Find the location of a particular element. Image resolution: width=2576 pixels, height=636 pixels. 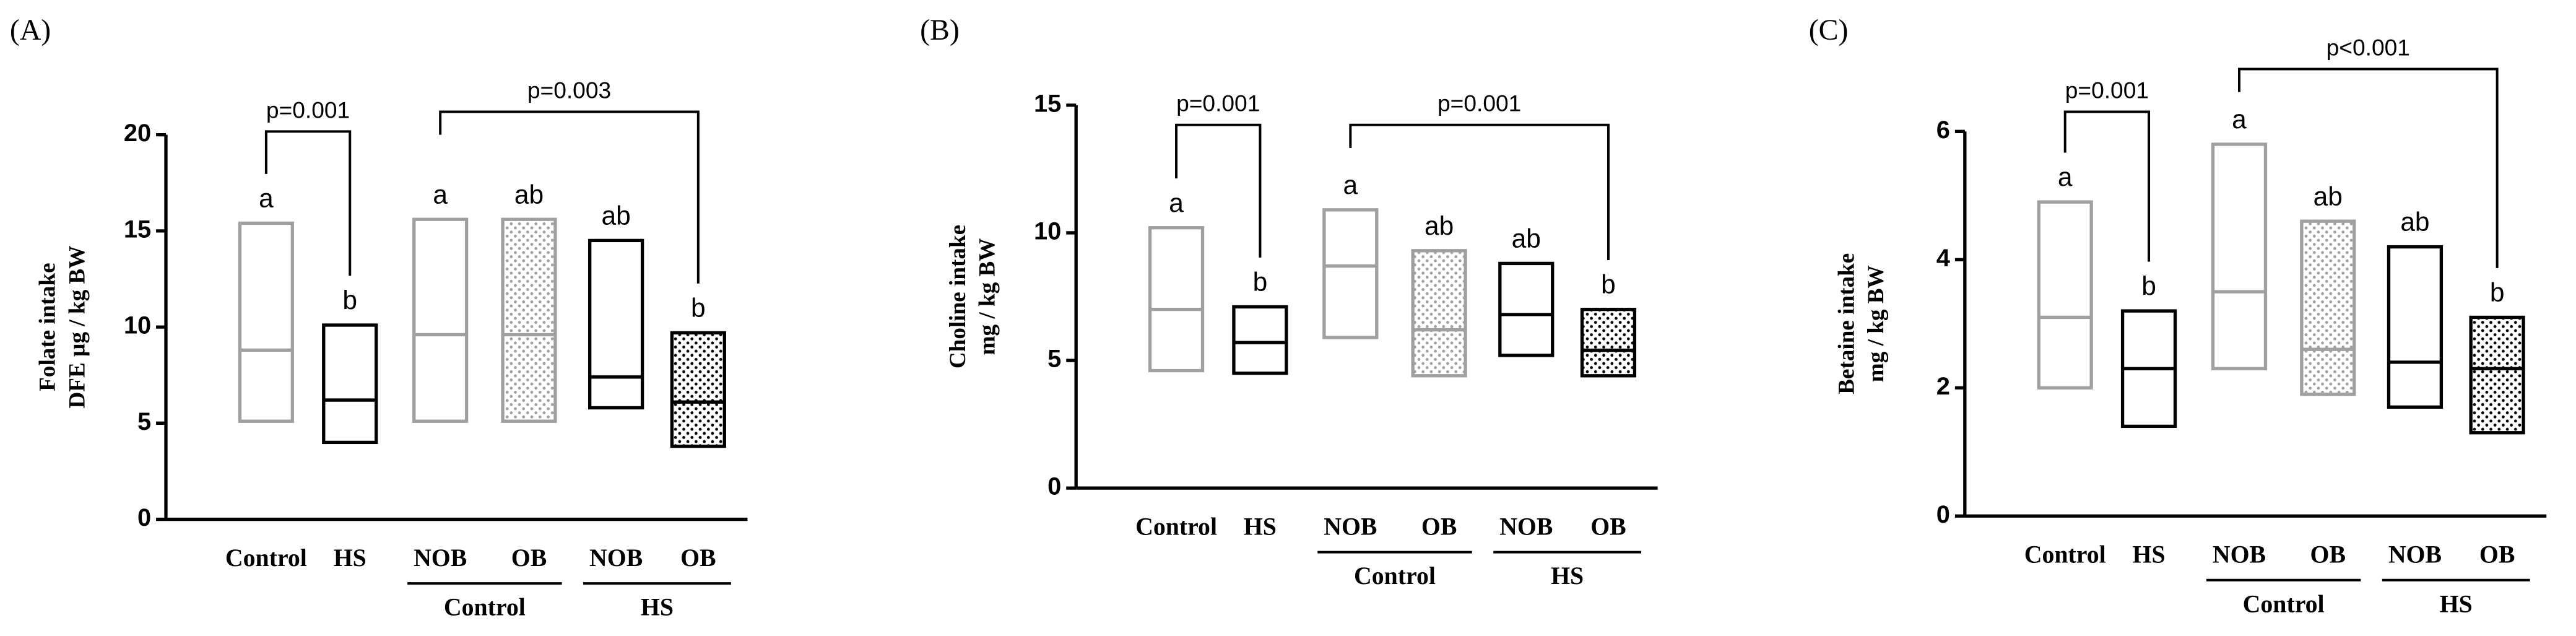

y-axis-title: Folate intake DFE µg / kg BW is located at coordinates (62, 327).